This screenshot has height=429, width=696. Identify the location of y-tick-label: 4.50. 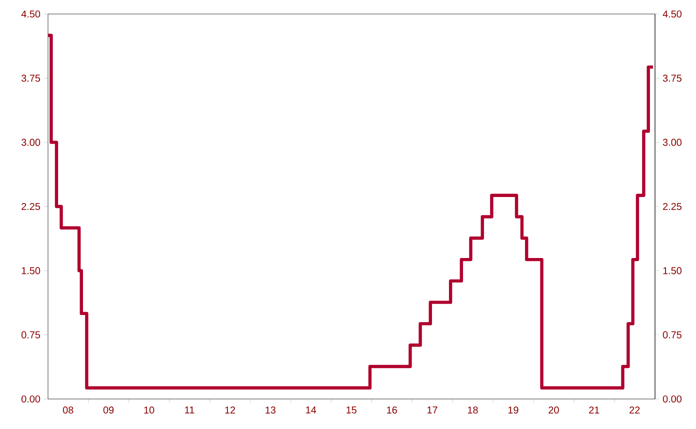
(30, 14).